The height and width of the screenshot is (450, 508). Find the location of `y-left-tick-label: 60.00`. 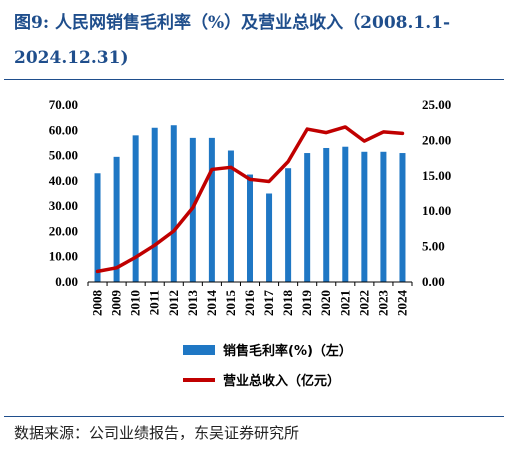

y-left-tick-label: 60.00 is located at coordinates (63, 129).